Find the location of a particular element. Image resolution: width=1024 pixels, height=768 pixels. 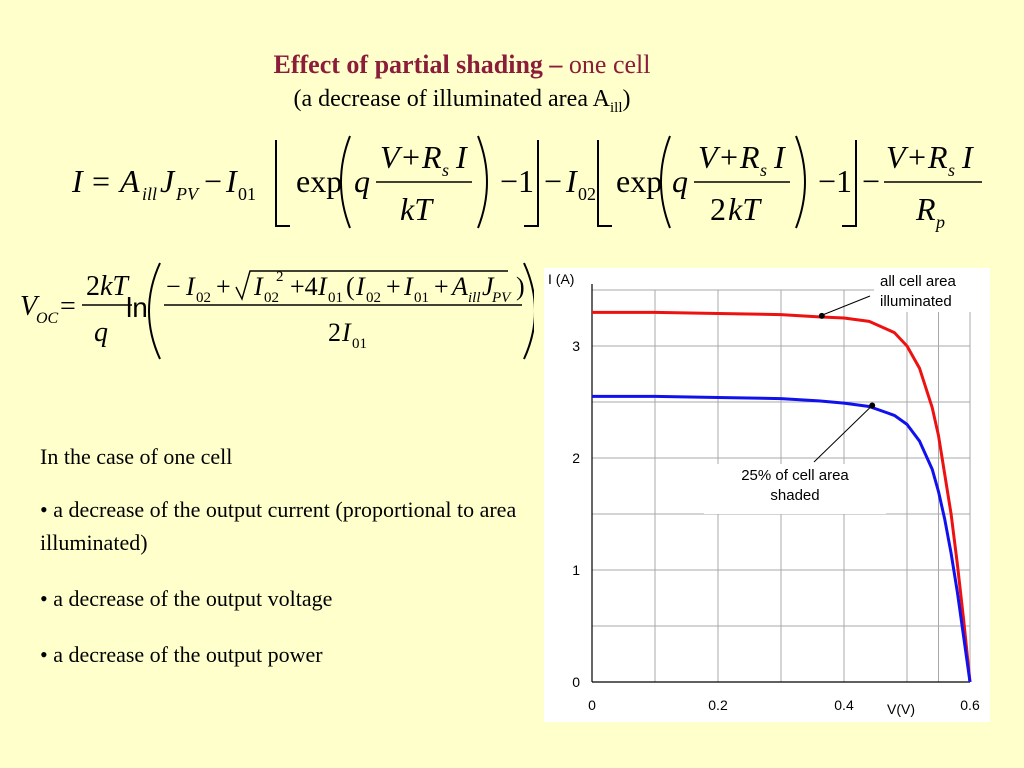

annotation-text-0-1: illuminated is located at coordinates (916, 301).